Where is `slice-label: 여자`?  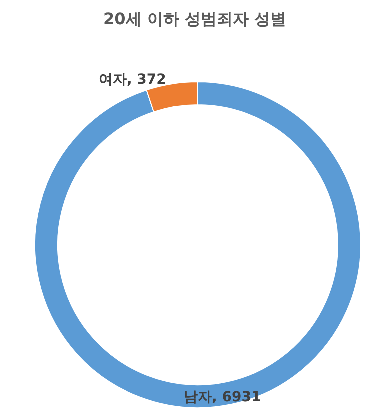
slice-label: 여자 is located at coordinates (112, 80).